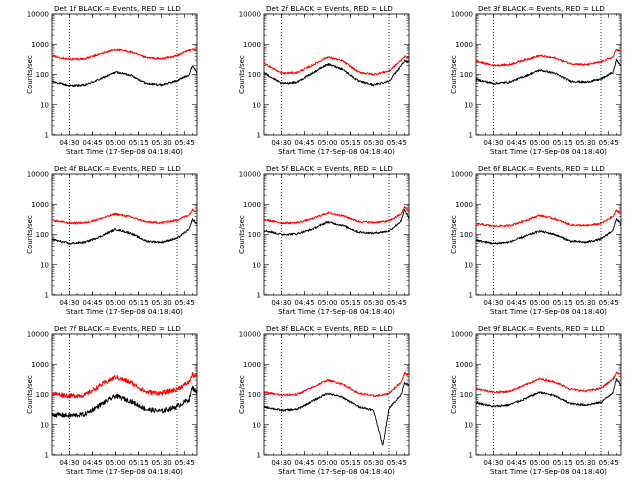 This screenshot has width=640, height=480. What do you see at coordinates (541, 328) in the screenshot?
I see `chart-title: Det 9f BLACK = Events, RED = LLD` at bounding box center [541, 328].